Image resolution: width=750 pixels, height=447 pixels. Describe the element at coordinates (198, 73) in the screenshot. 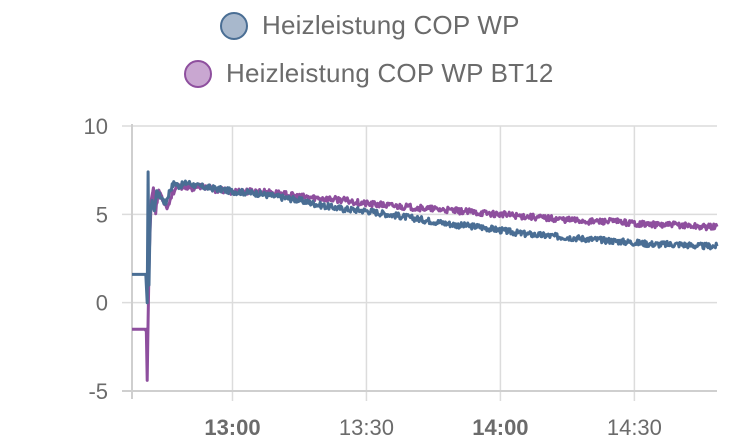

I see `legend-swatch-cop-wp-bt12` at that location.